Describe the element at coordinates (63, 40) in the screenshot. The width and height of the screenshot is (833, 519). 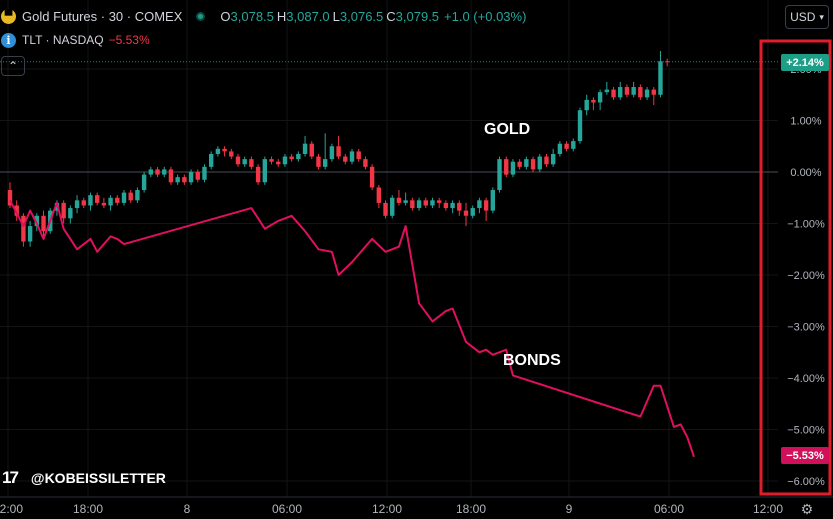
I see `compare-symbol-title: TLT · NASDAQ` at that location.